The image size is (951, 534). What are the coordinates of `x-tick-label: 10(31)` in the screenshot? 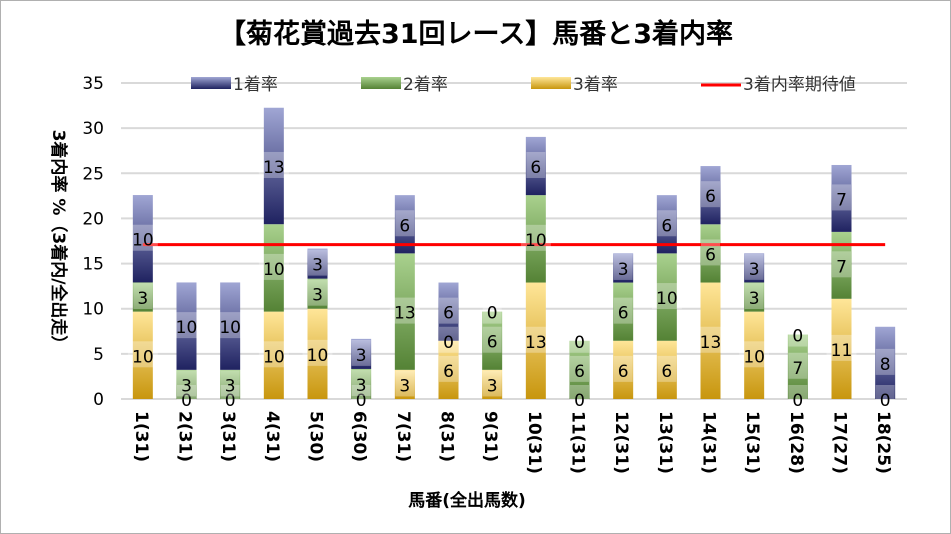 It's located at (534, 442).